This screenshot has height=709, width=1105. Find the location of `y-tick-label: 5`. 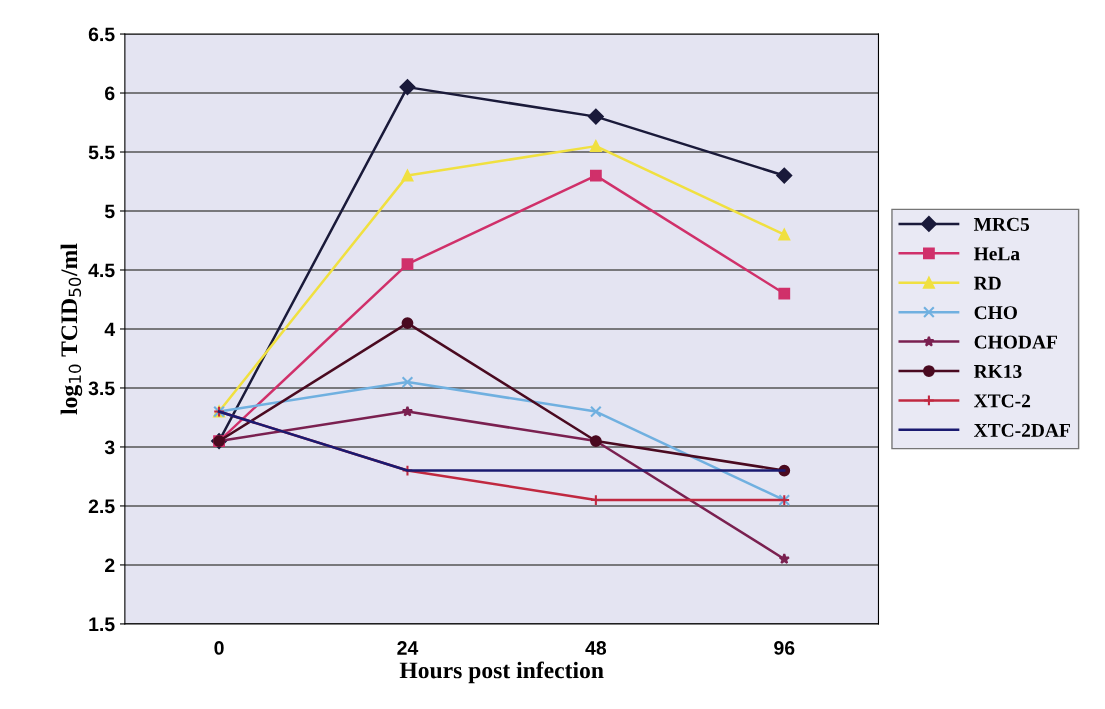

y-tick-label: 5 is located at coordinates (109, 211).